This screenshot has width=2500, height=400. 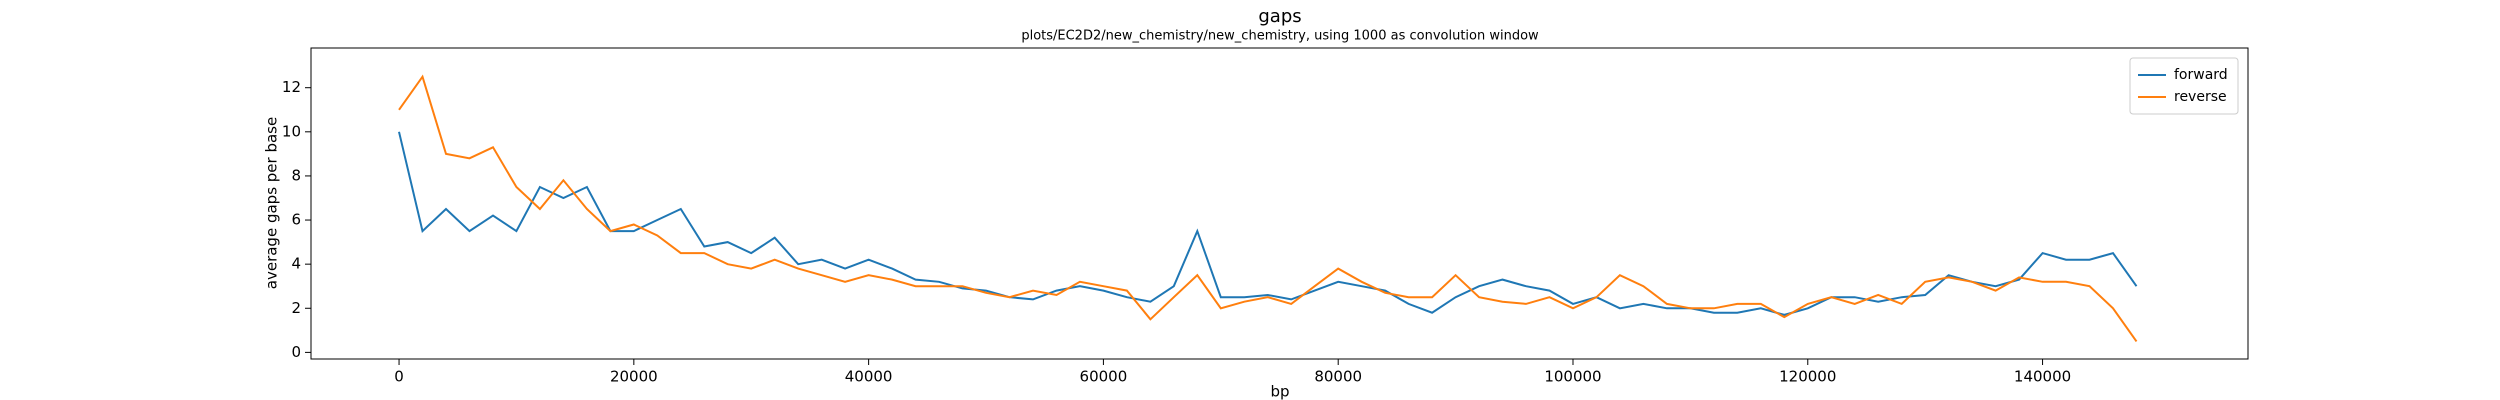 What do you see at coordinates (2201, 75) in the screenshot?
I see `legend-label: forward` at bounding box center [2201, 75].